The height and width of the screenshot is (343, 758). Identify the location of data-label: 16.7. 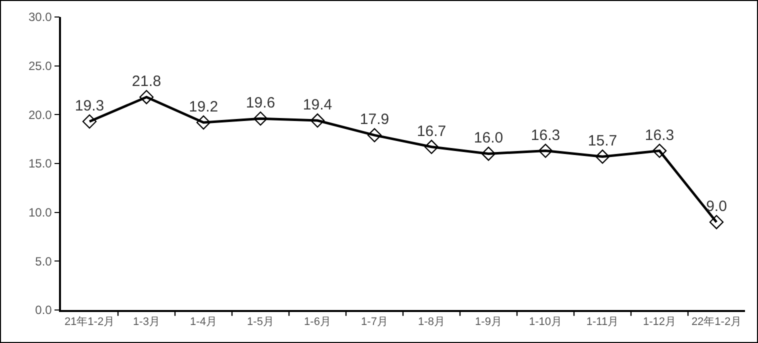
(431, 131).